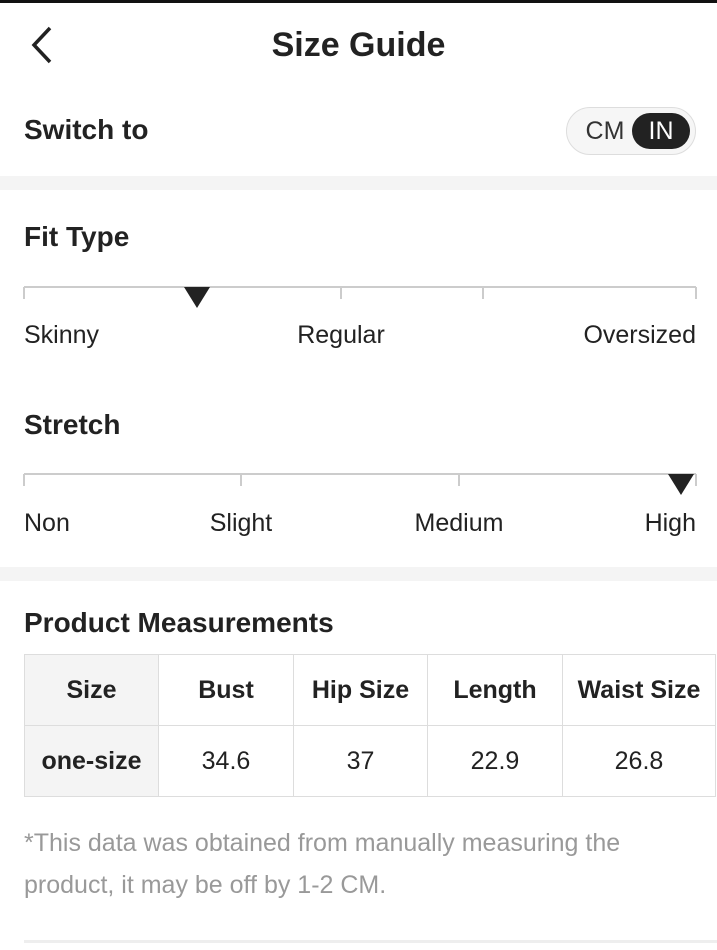  Describe the element at coordinates (358, 45) in the screenshot. I see `page-title: Size Guide` at that location.